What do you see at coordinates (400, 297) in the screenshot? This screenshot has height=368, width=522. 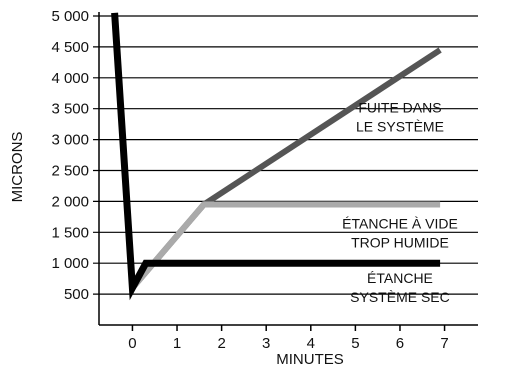 I see `annotation-dry: SYSTÈME SEC` at bounding box center [400, 297].